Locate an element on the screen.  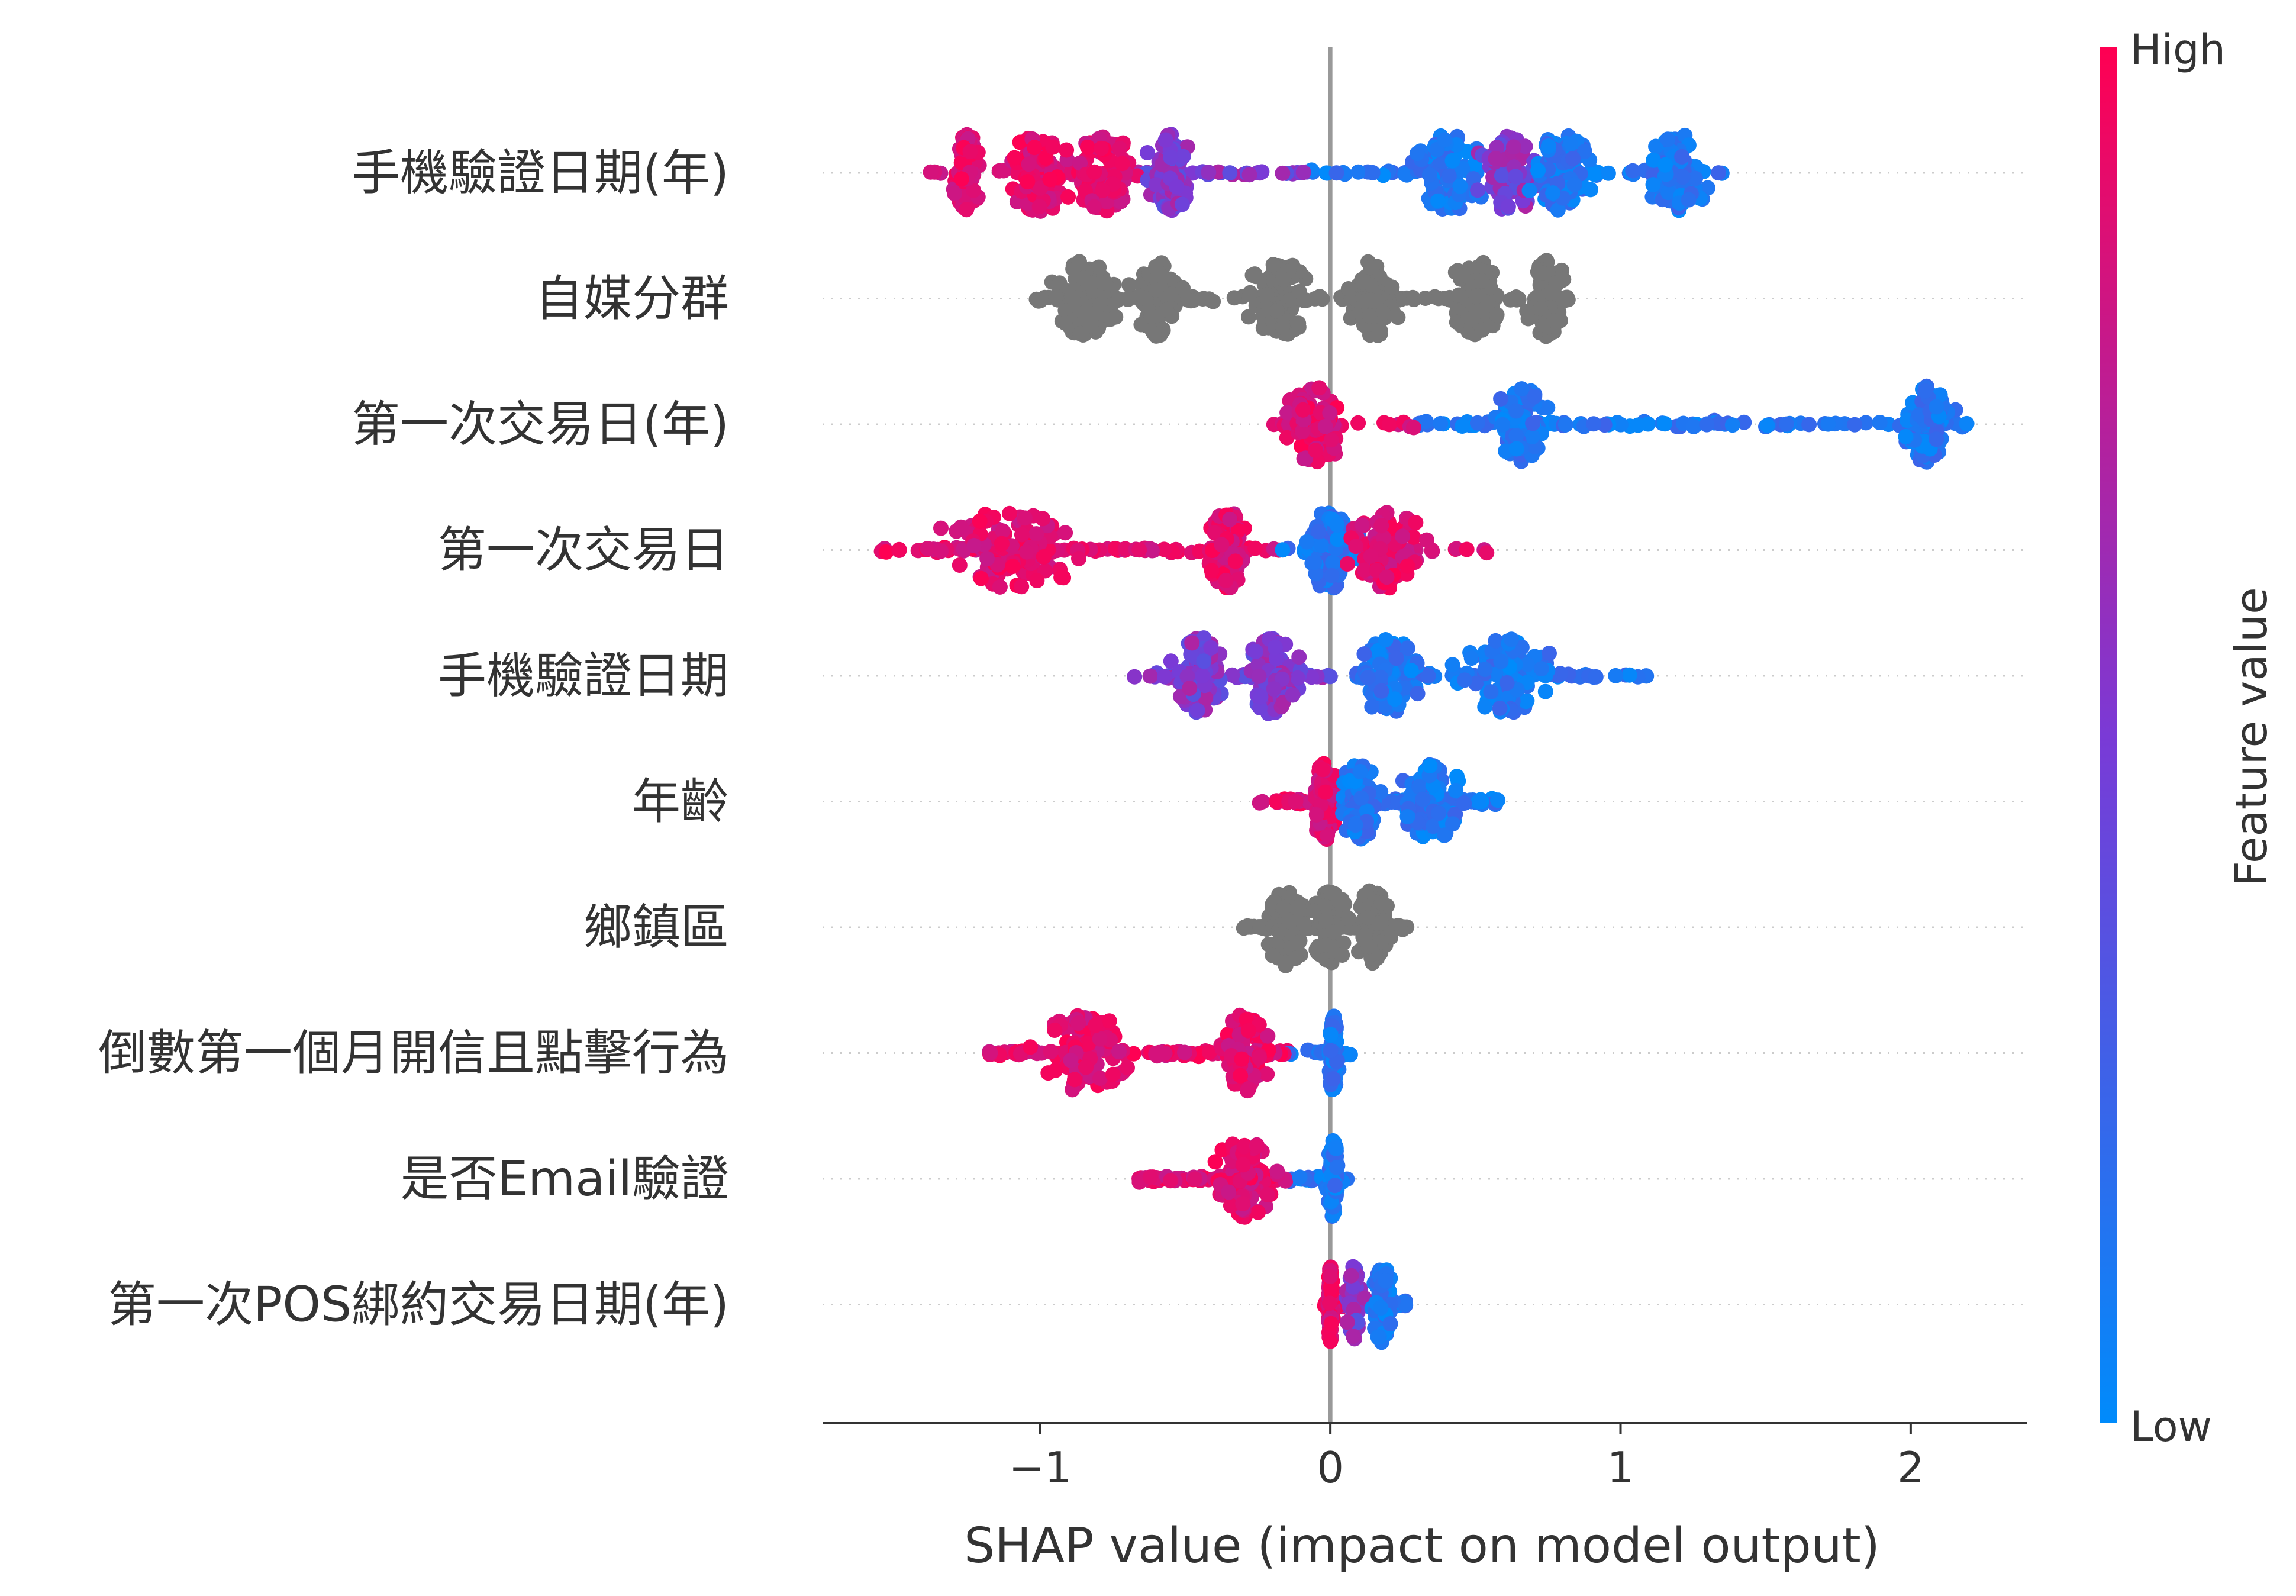
feature-label: 鄉鎮區 is located at coordinates (656, 927).